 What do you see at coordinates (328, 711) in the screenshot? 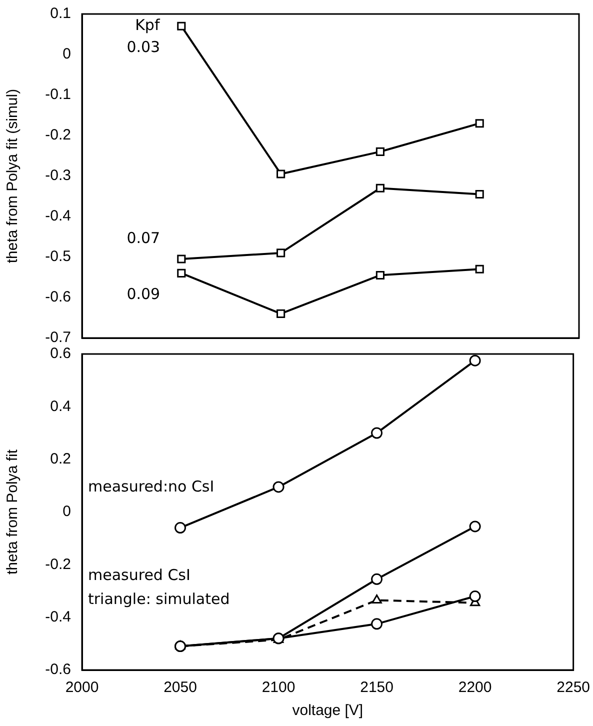
I see `x-axis-title: voltage [V]` at bounding box center [328, 711].